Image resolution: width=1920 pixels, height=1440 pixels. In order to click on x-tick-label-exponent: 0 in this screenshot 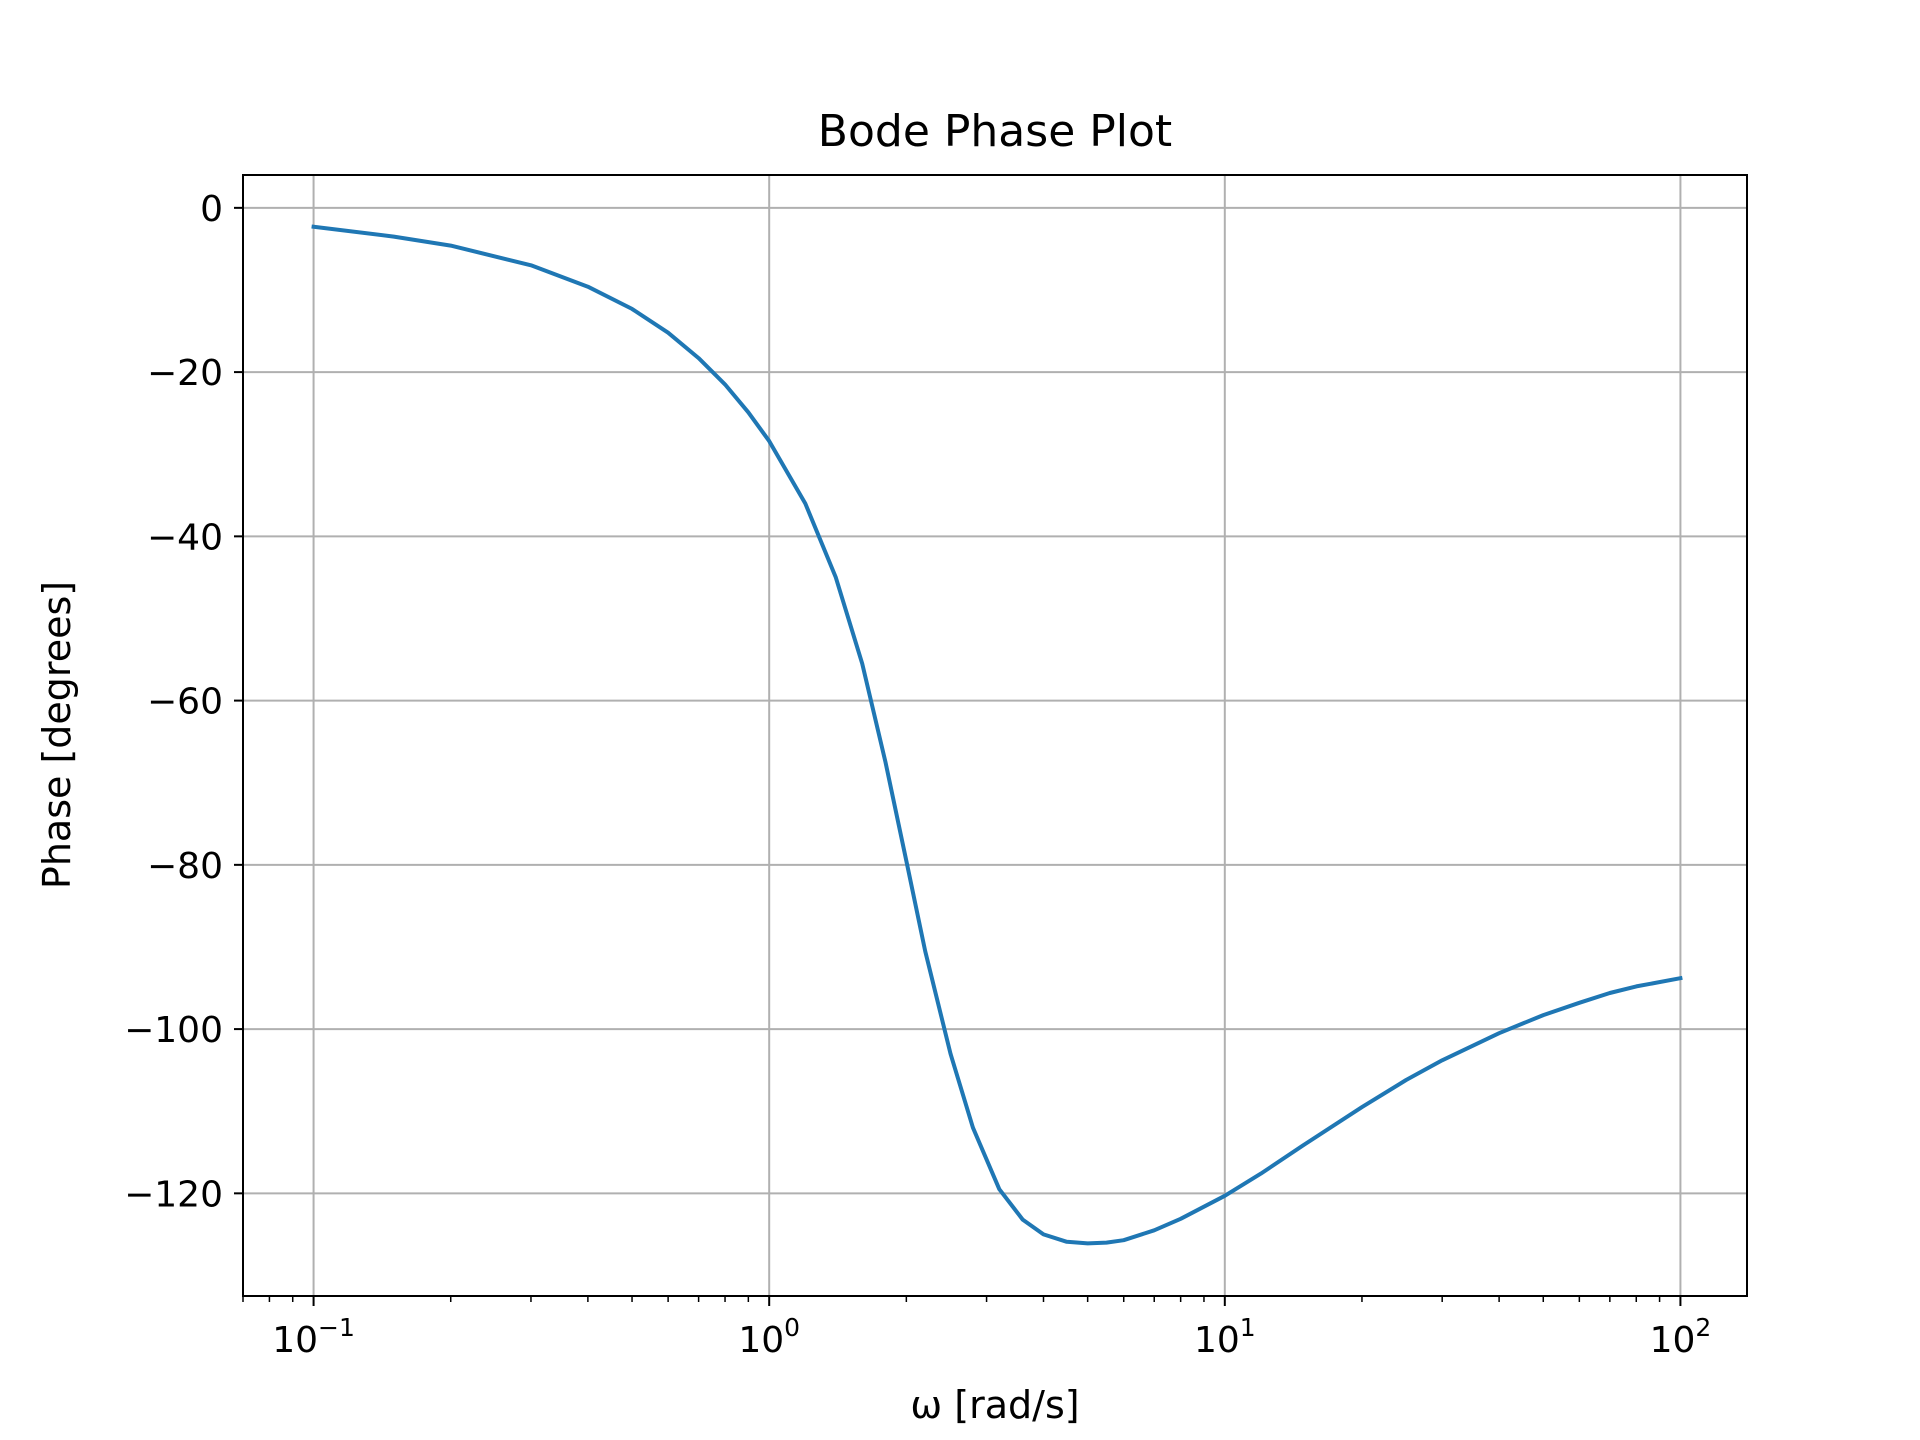, I will do `click(792, 1327)`.